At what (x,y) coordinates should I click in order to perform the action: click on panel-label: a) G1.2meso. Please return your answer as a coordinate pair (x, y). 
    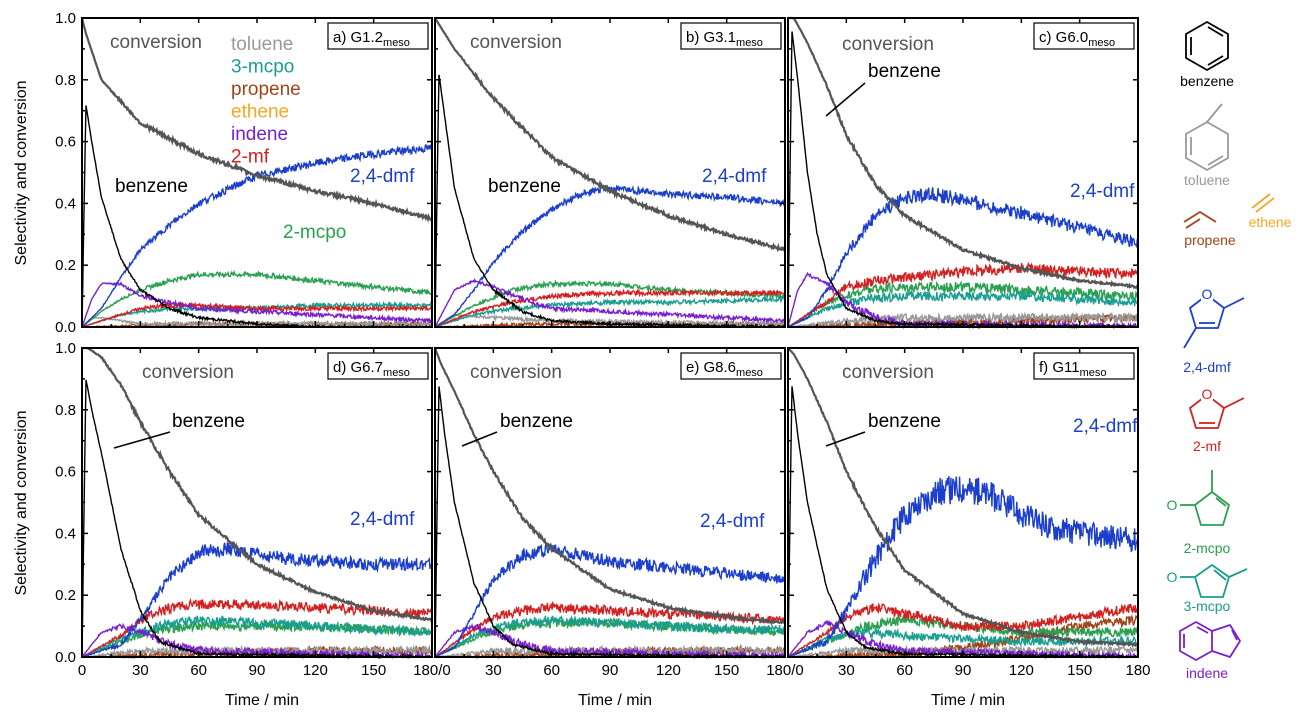
    Looking at the image, I should click on (371, 39).